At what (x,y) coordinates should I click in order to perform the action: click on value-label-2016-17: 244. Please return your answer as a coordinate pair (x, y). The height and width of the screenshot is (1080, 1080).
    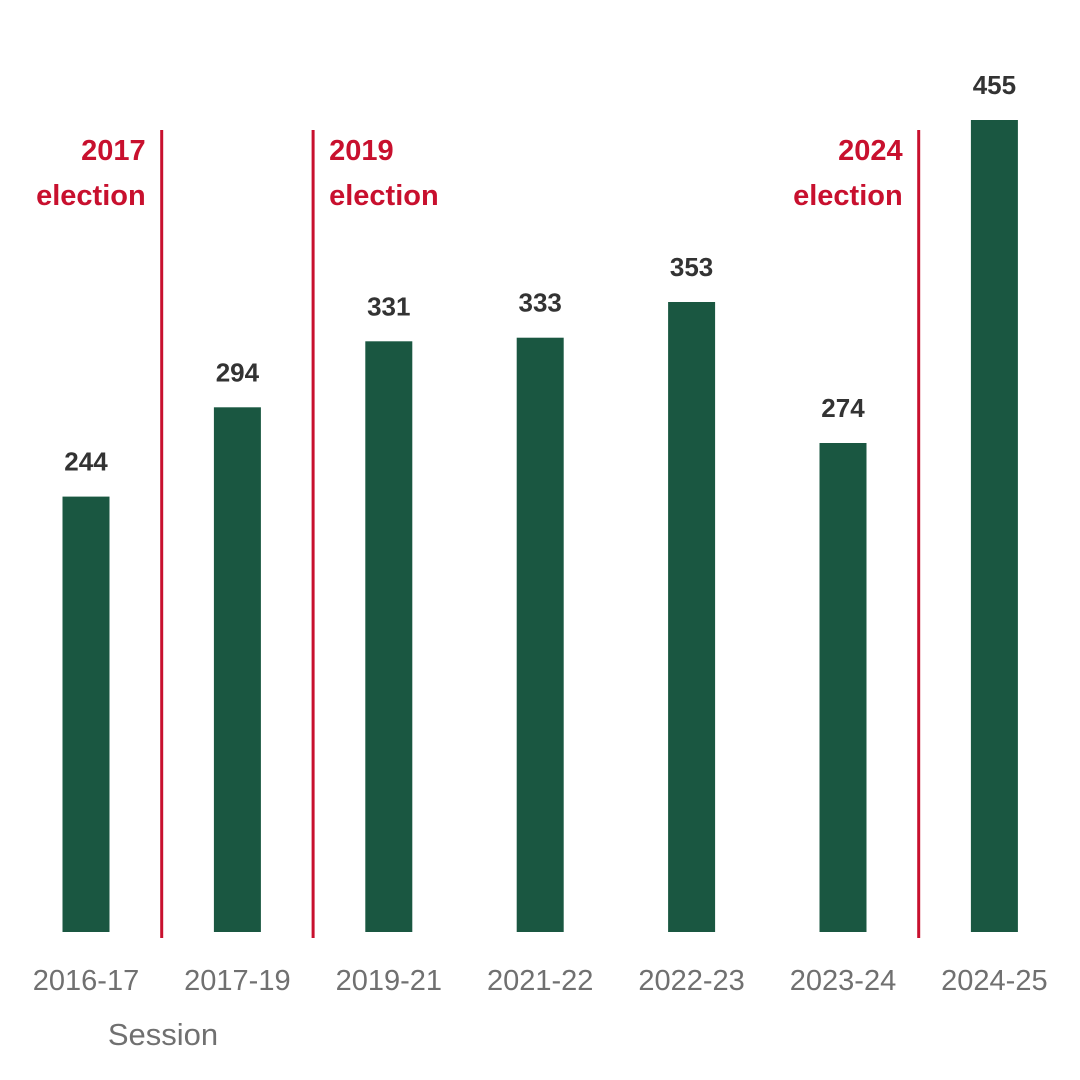
    Looking at the image, I should click on (86, 462).